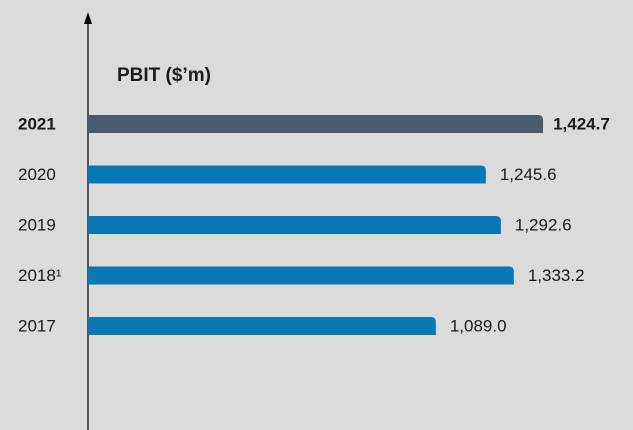 This screenshot has width=633, height=430. Describe the element at coordinates (88, 18) in the screenshot. I see `axis-arrow` at that location.